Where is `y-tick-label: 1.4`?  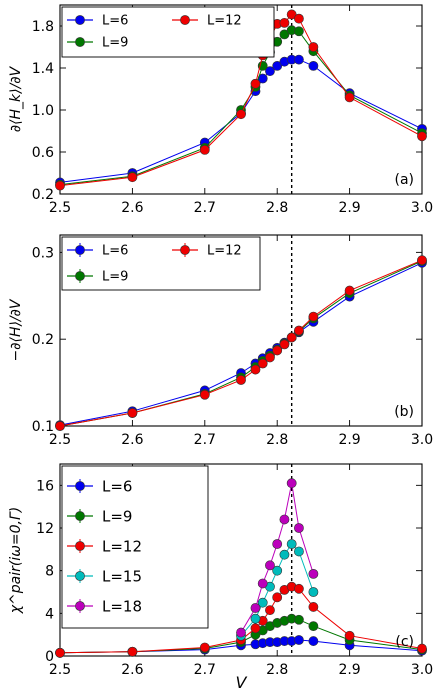
y-tick-label: 1.4 is located at coordinates (43, 69).